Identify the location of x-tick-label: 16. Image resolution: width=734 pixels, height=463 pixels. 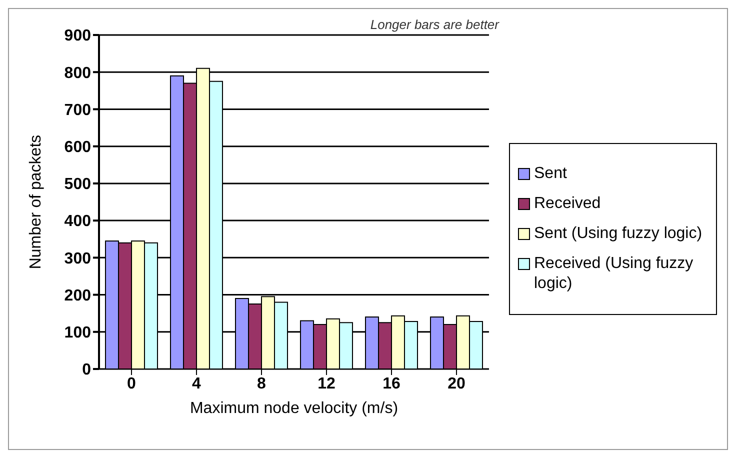
(391, 383).